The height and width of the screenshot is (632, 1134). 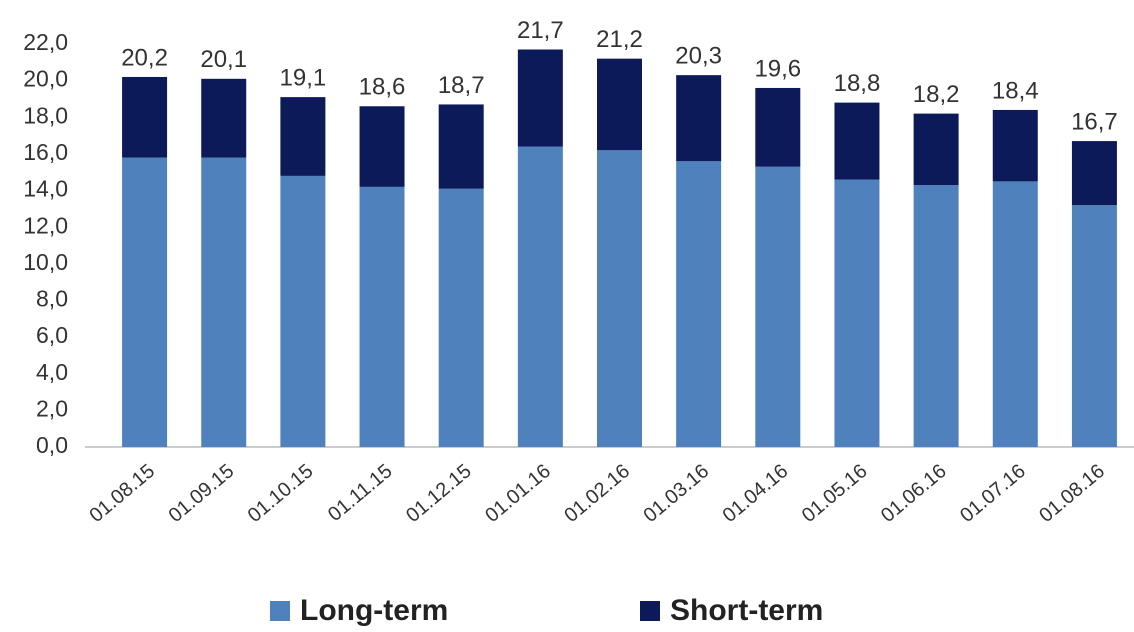 What do you see at coordinates (122, 493) in the screenshot?
I see `x-tick-label: 01.08.15` at bounding box center [122, 493].